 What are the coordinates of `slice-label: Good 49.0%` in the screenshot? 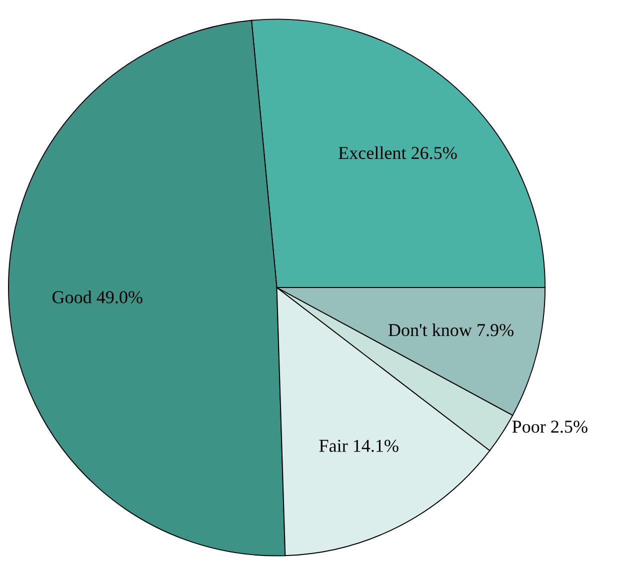 It's located at (97, 297).